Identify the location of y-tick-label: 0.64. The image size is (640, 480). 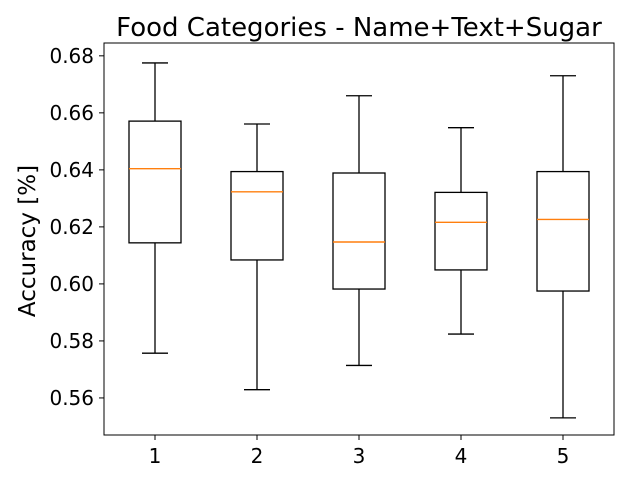
(71, 170).